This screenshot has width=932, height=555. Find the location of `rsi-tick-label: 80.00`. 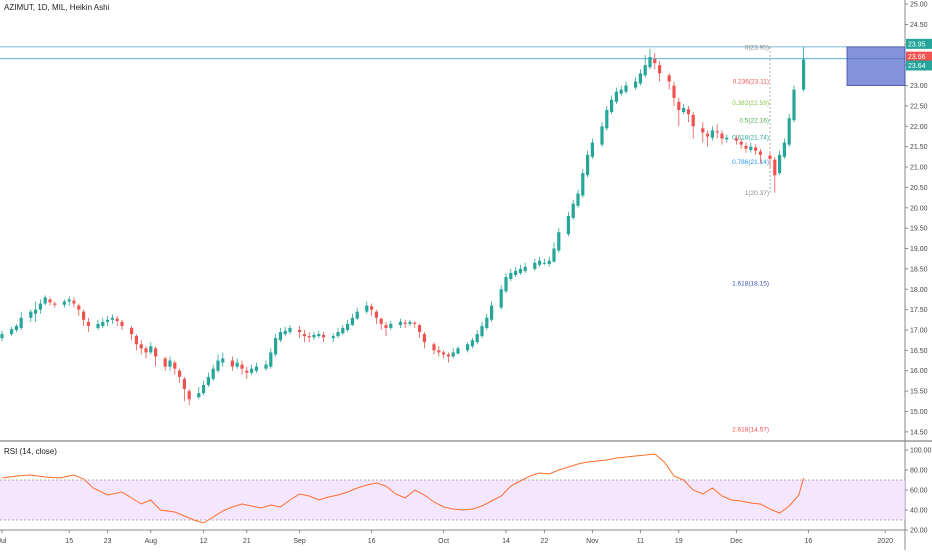

rsi-tick-label: 80.00 is located at coordinates (919, 471).